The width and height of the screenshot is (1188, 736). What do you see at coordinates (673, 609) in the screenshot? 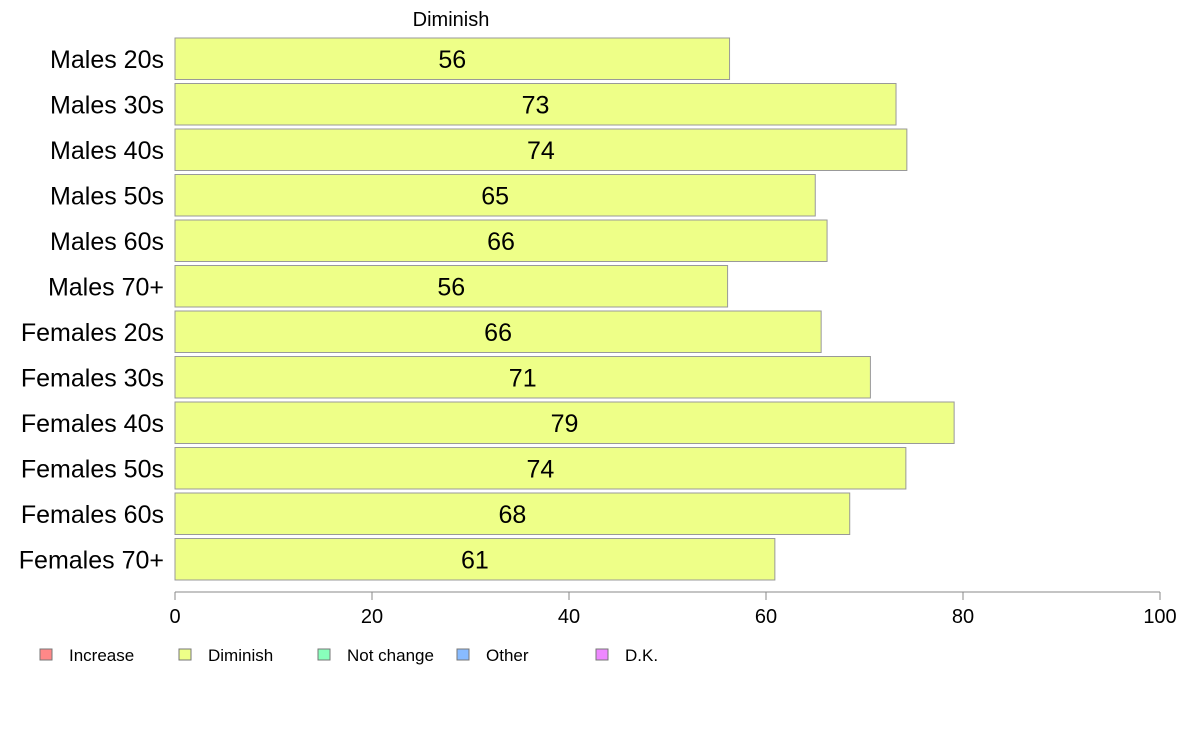
I see `x-axis: 0 20 40 60 80 100` at bounding box center [673, 609].